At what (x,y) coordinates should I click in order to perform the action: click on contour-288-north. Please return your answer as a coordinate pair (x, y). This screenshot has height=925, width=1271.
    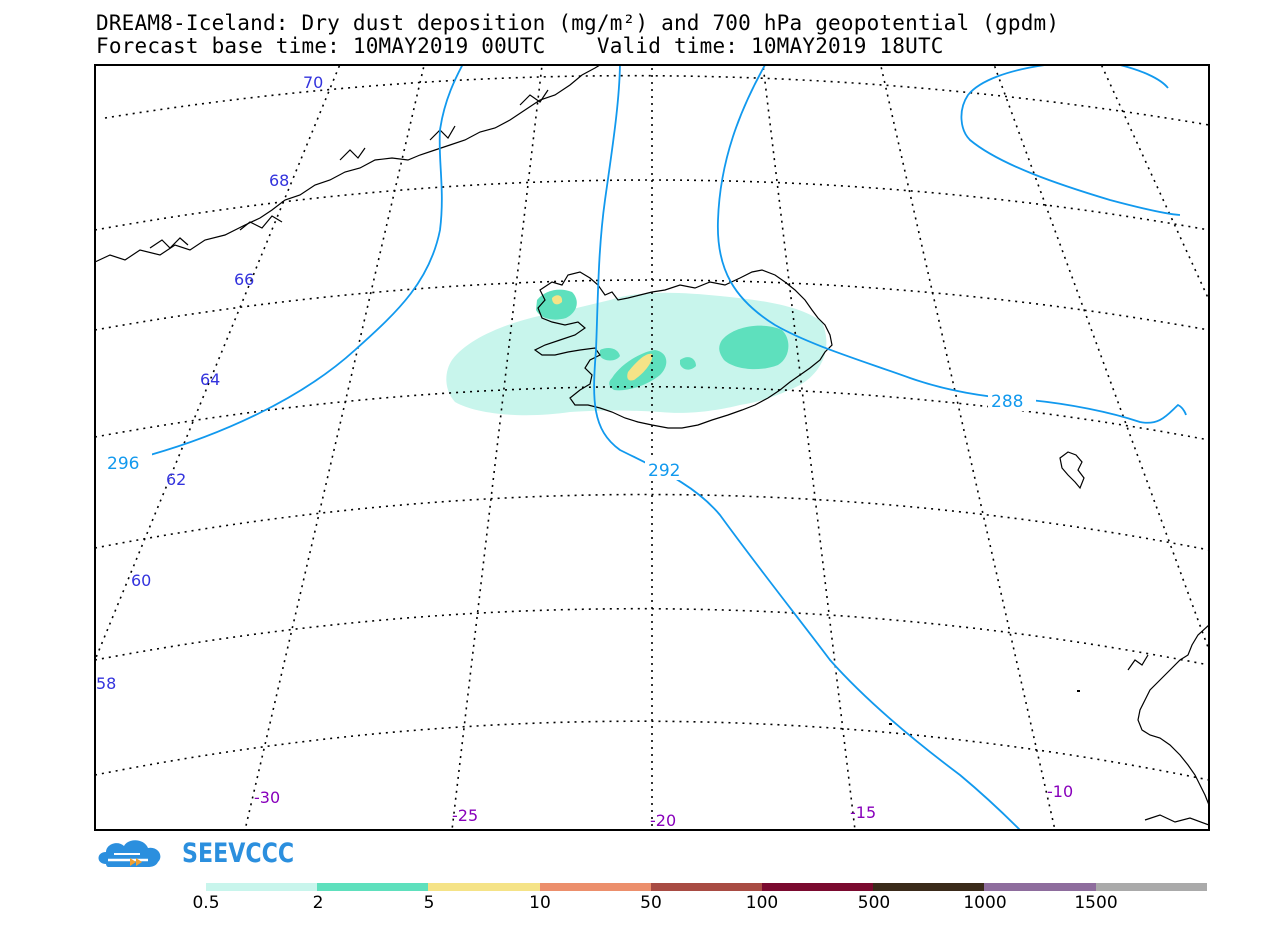
    Looking at the image, I should click on (1070, 140).